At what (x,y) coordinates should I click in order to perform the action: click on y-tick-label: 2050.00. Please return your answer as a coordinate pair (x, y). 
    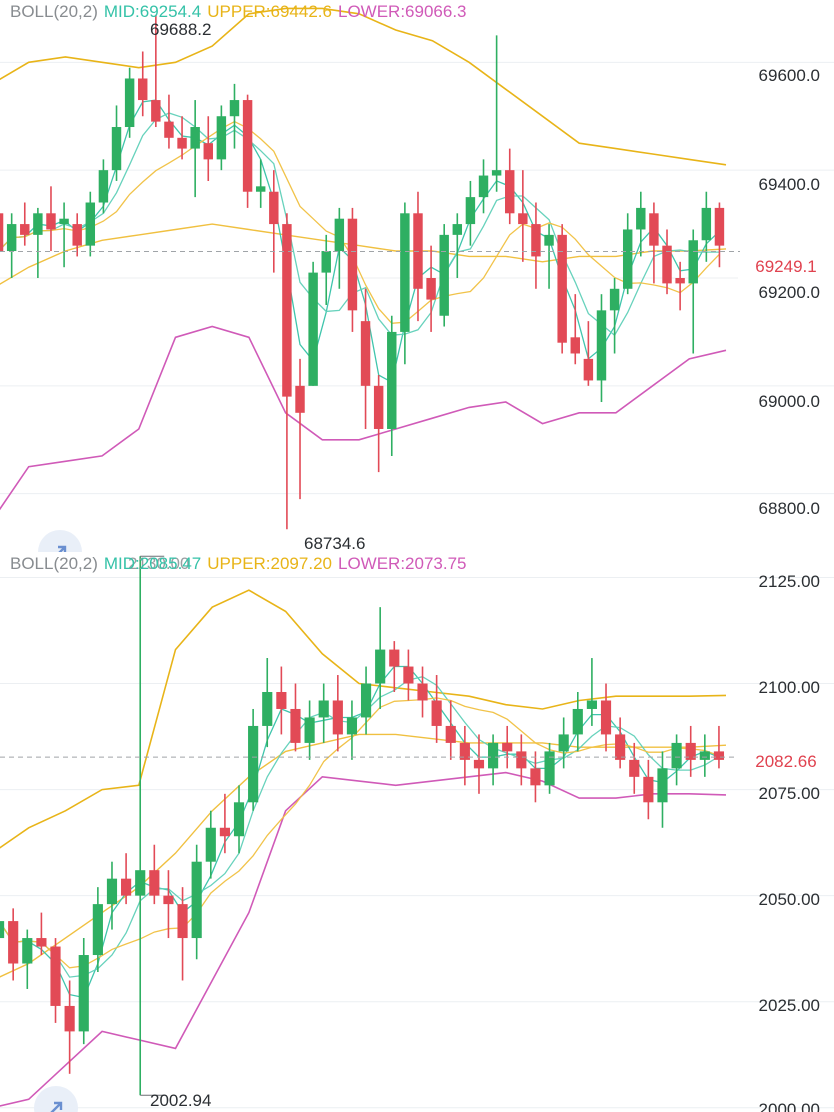
    Looking at the image, I should click on (789, 899).